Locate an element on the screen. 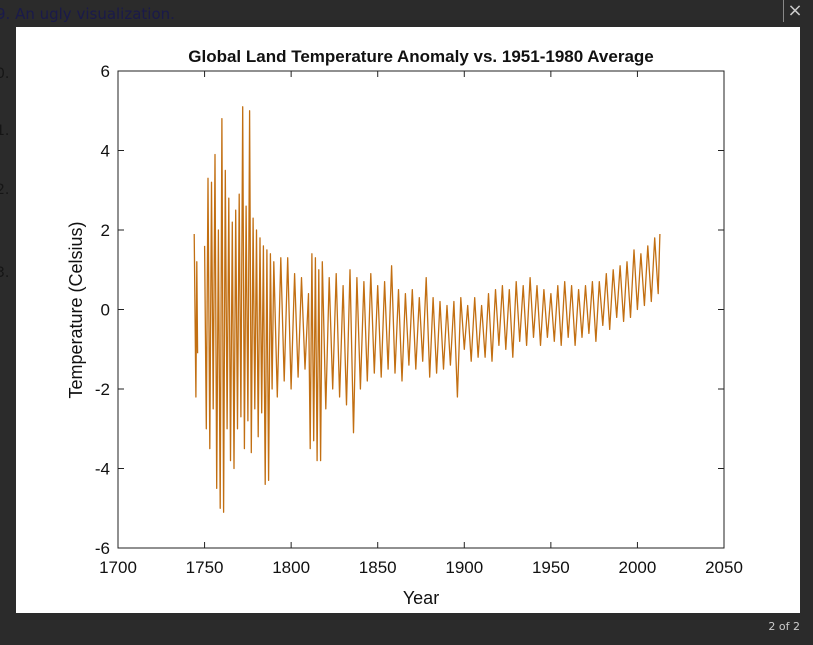 The image size is (813, 645). list-number: 3. is located at coordinates (5, 273).